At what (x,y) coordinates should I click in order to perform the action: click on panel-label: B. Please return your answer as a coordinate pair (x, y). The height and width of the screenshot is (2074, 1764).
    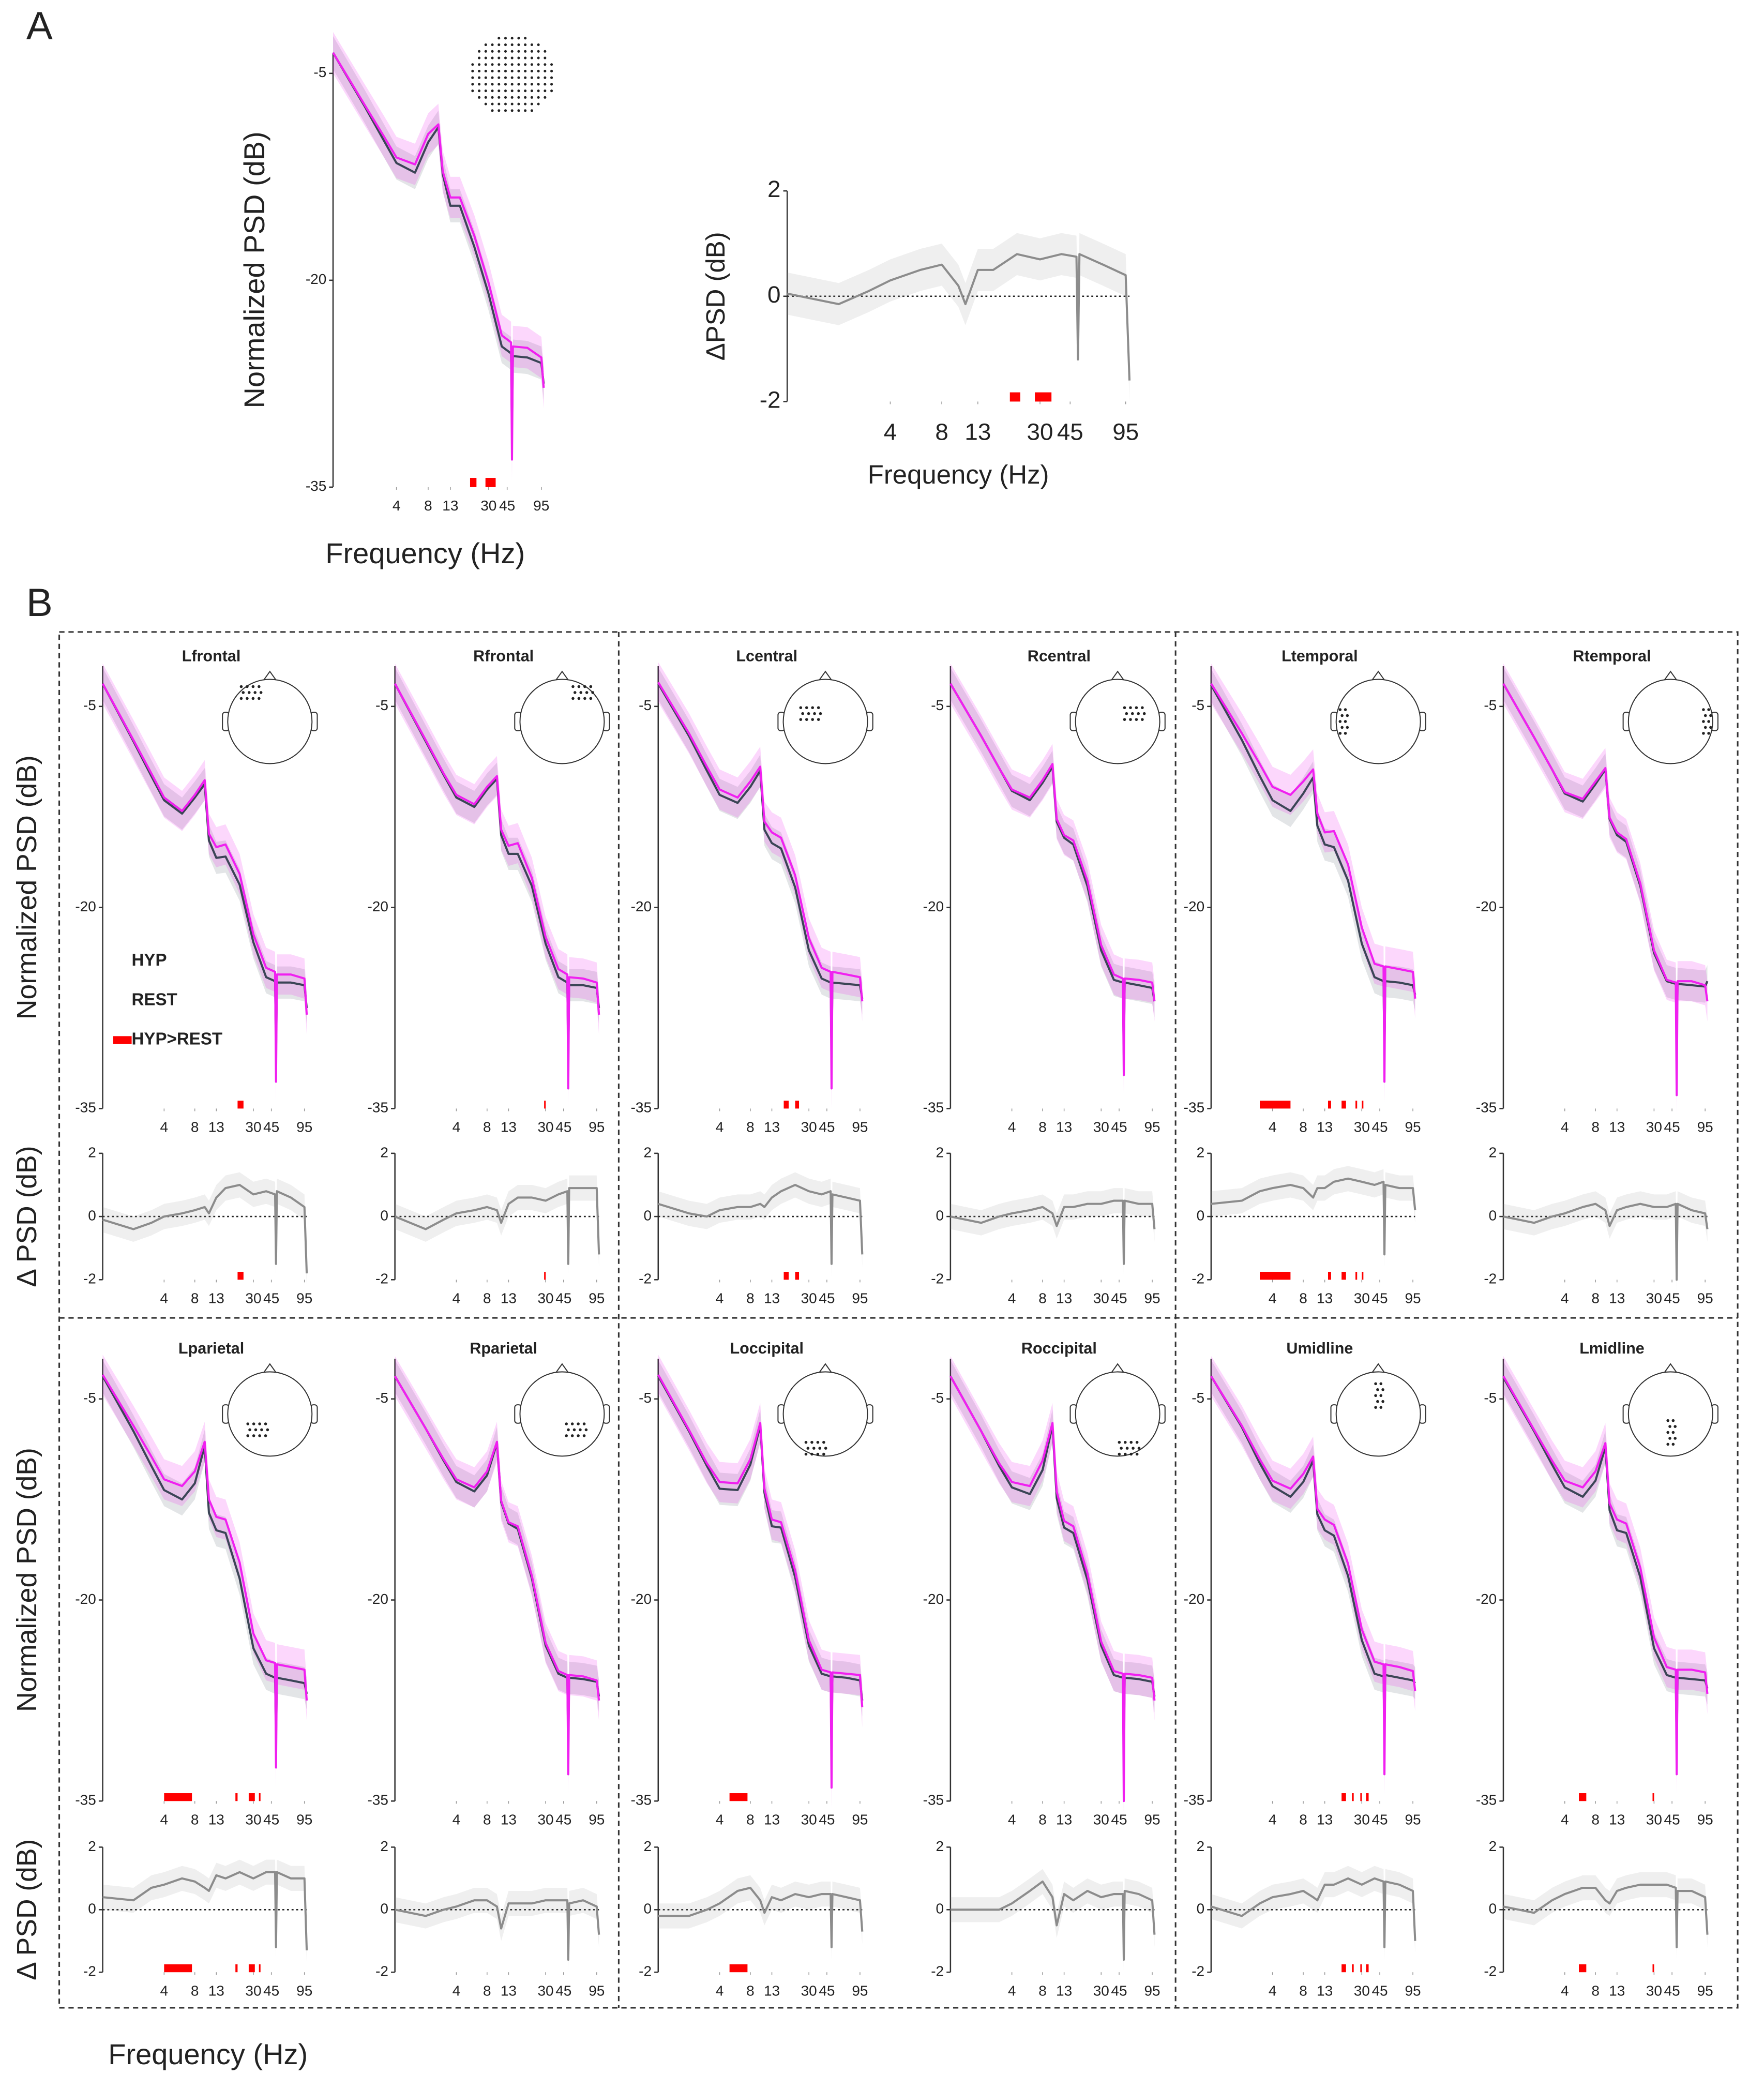
    Looking at the image, I should click on (39, 603).